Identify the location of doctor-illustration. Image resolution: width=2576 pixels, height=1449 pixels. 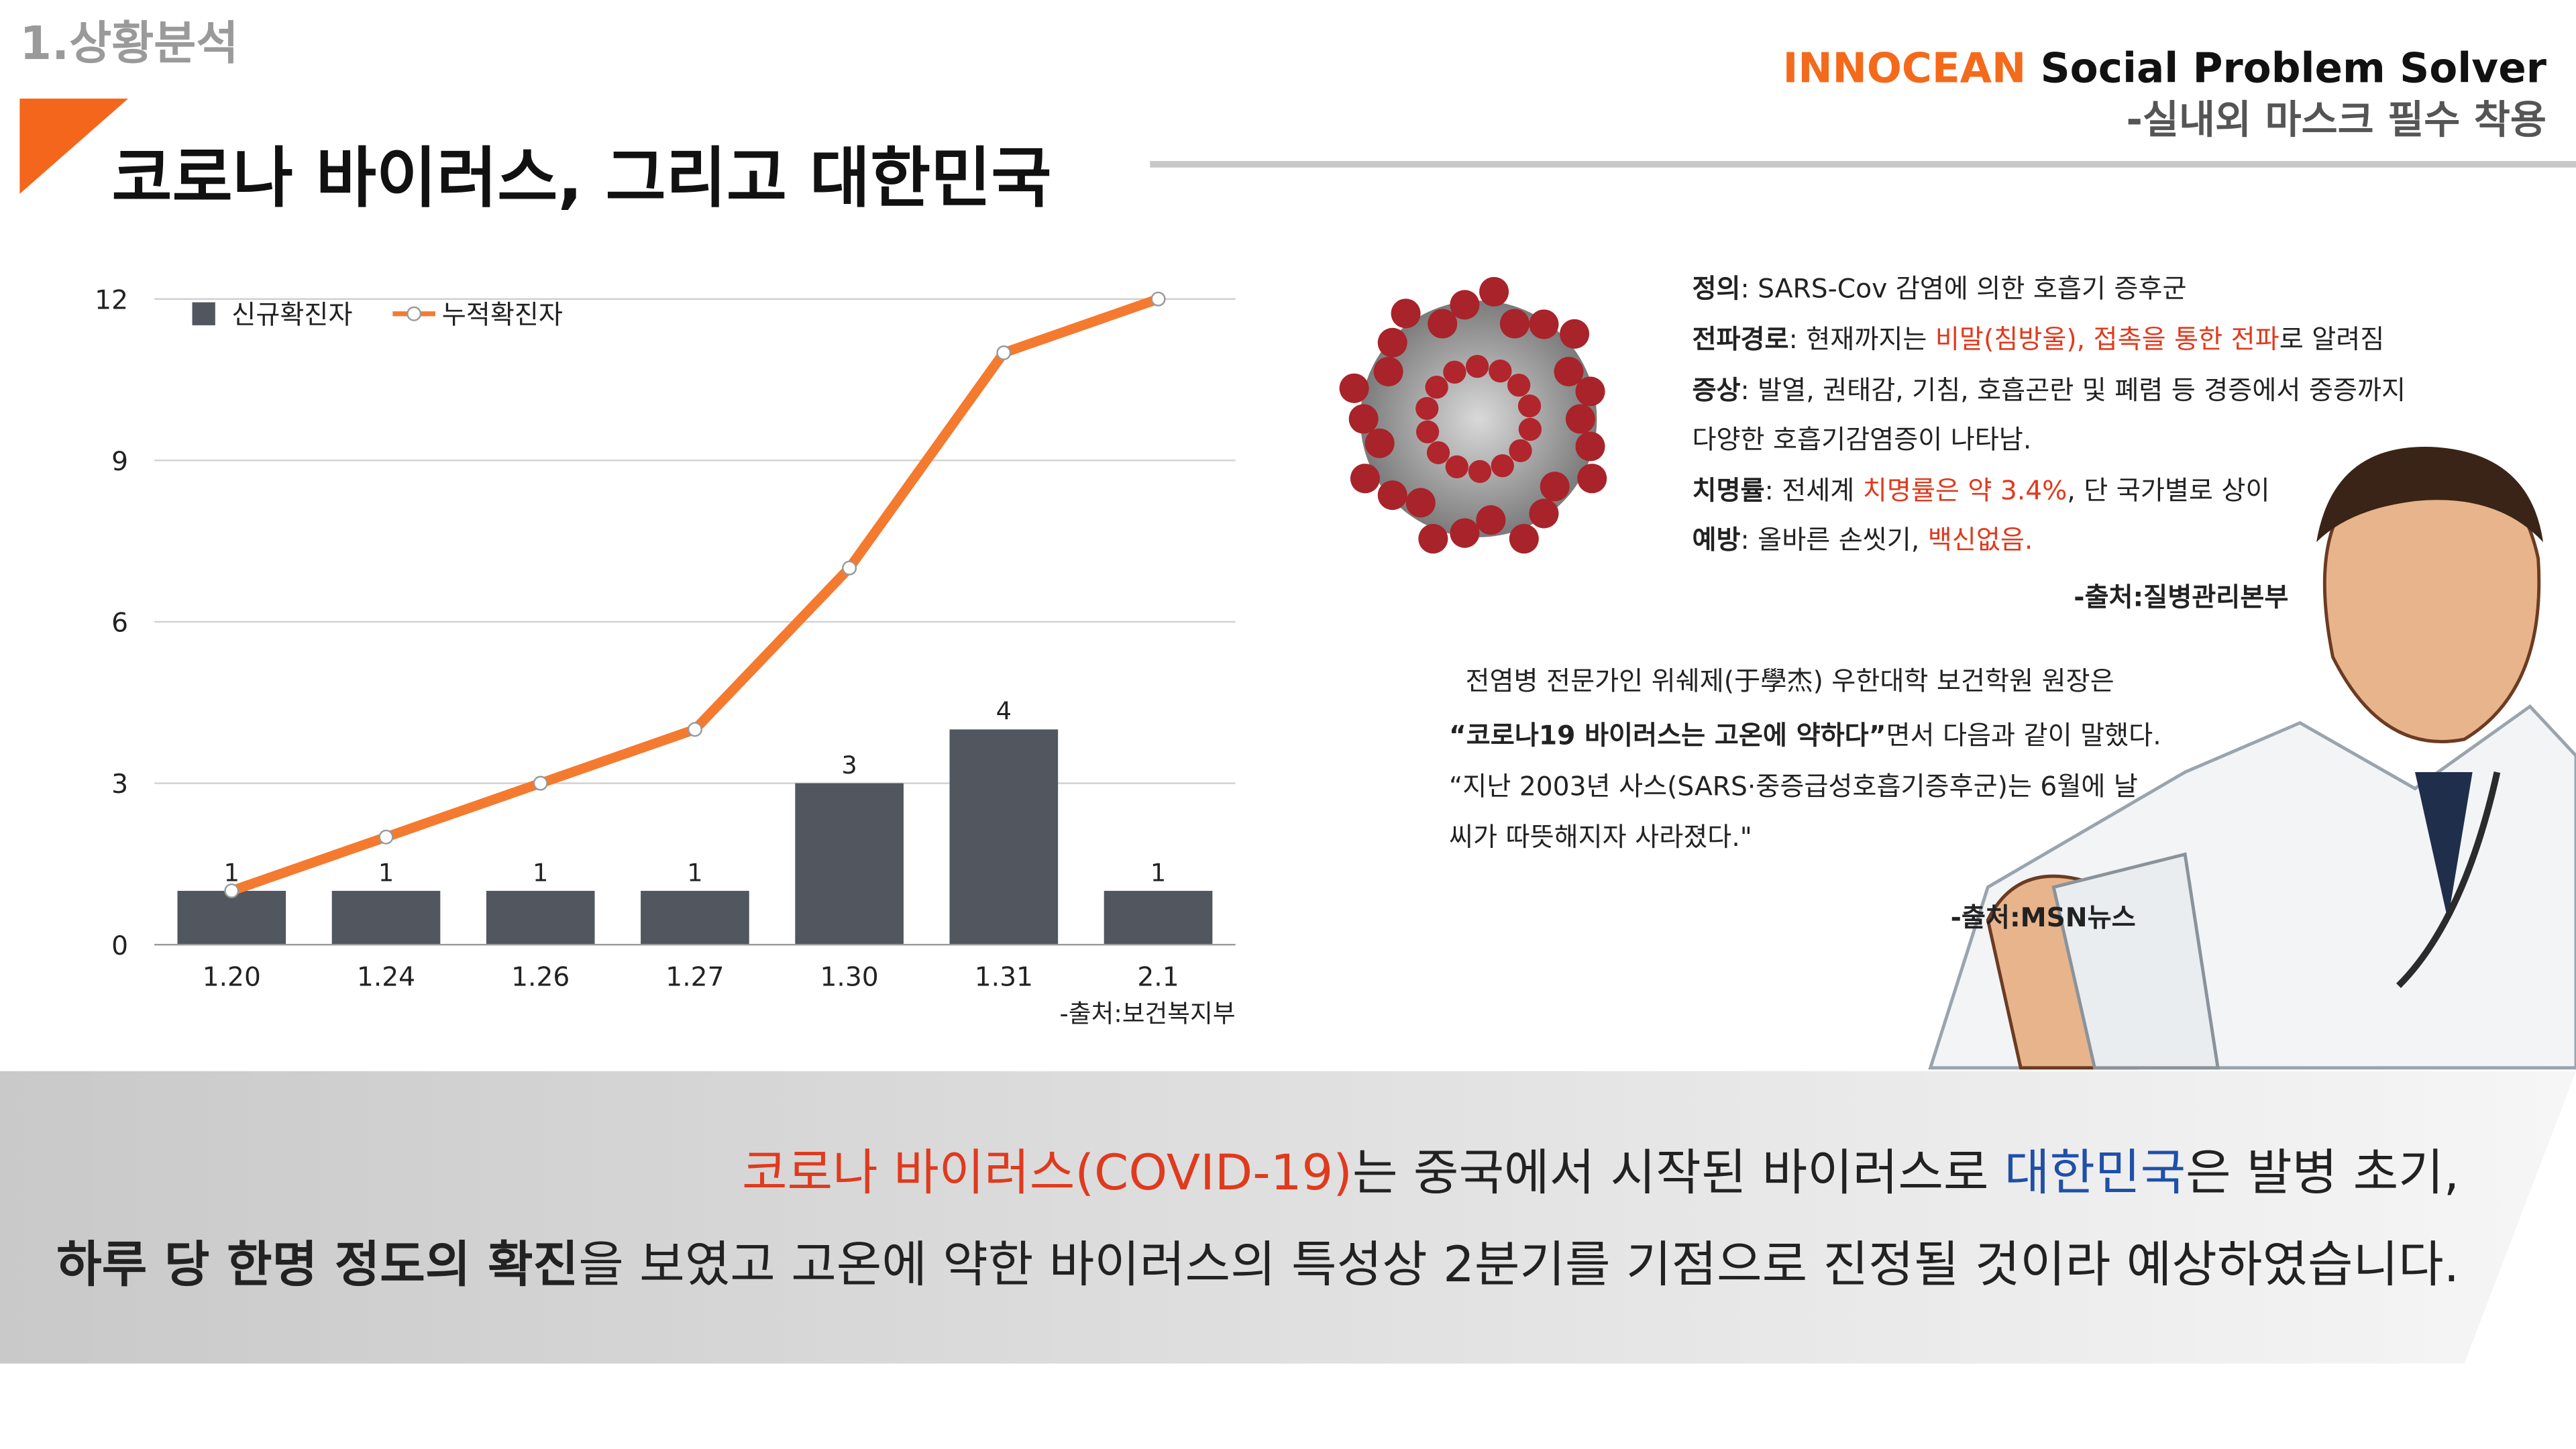
(2252, 758).